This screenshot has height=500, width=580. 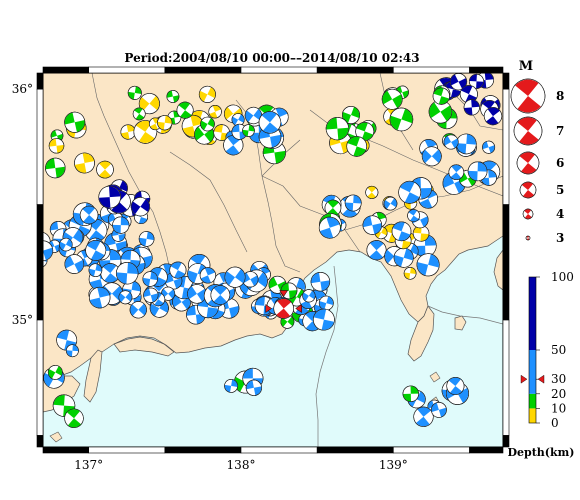 I want to click on longitude-tick-label: 139°, so click(x=393, y=465).